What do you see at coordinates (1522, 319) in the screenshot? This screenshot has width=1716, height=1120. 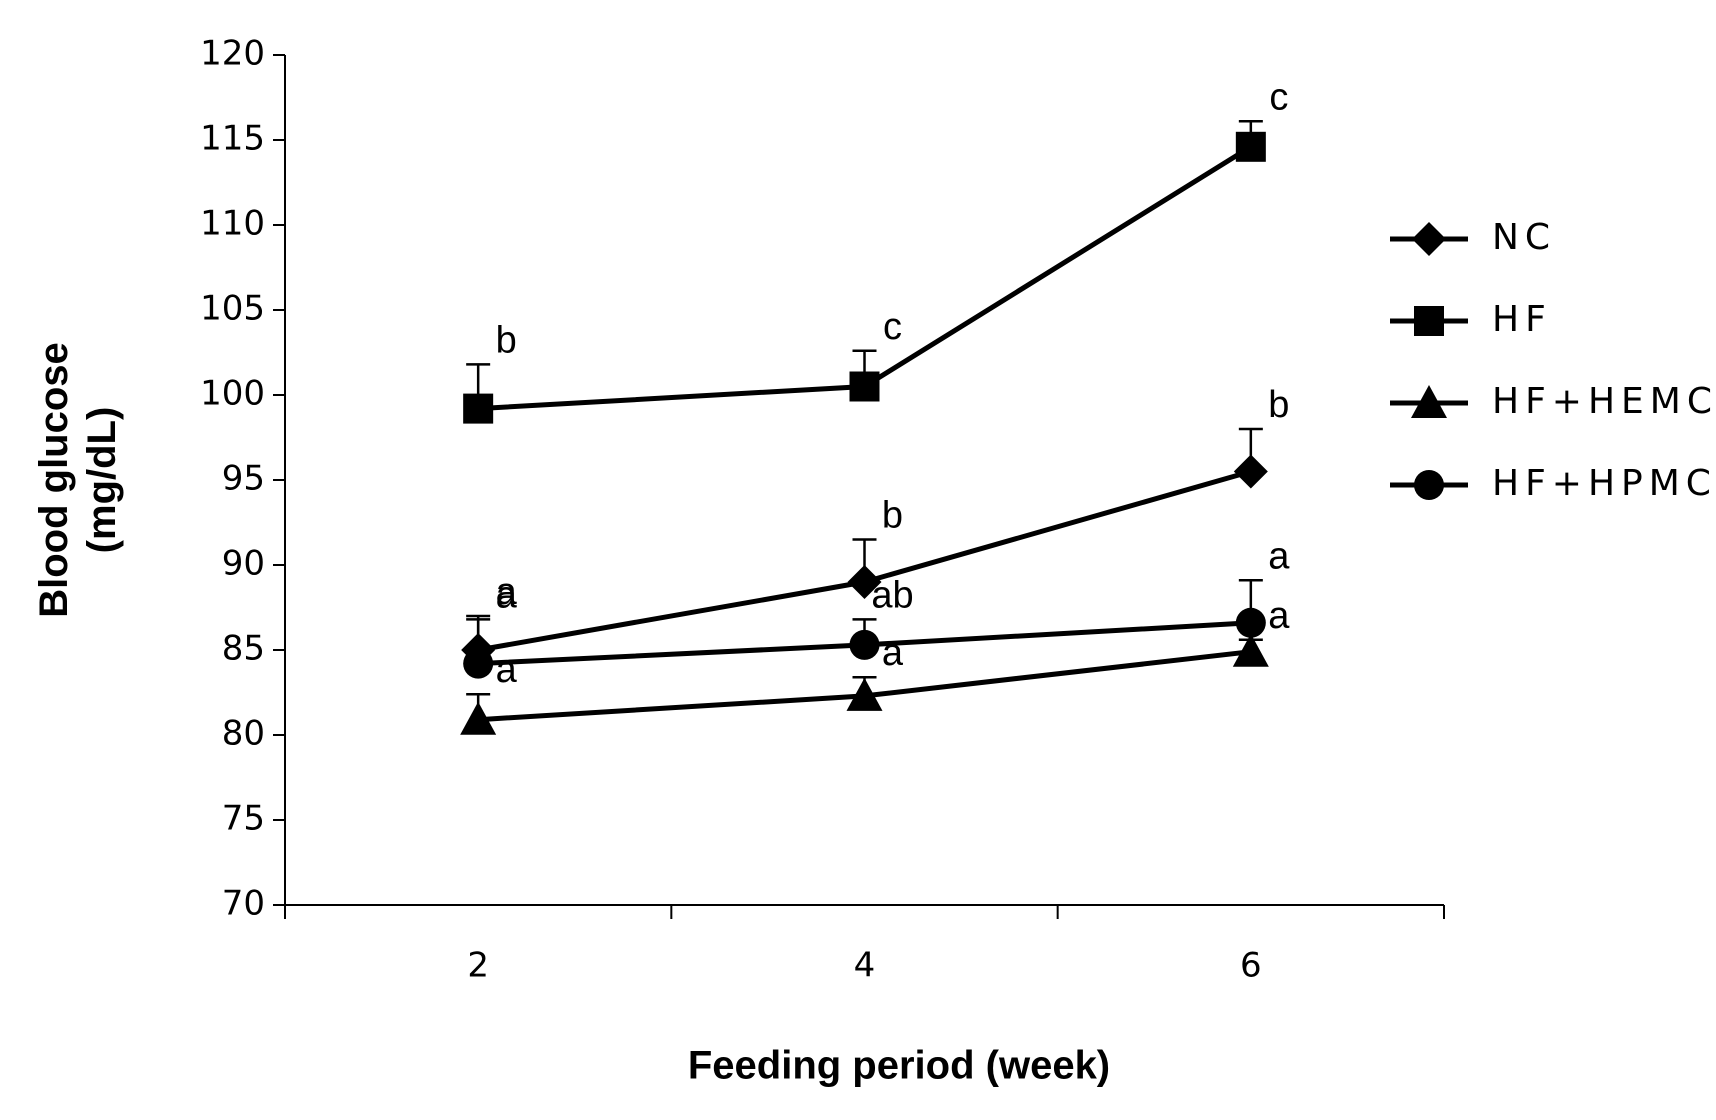 I see `legend-label: HF` at bounding box center [1522, 319].